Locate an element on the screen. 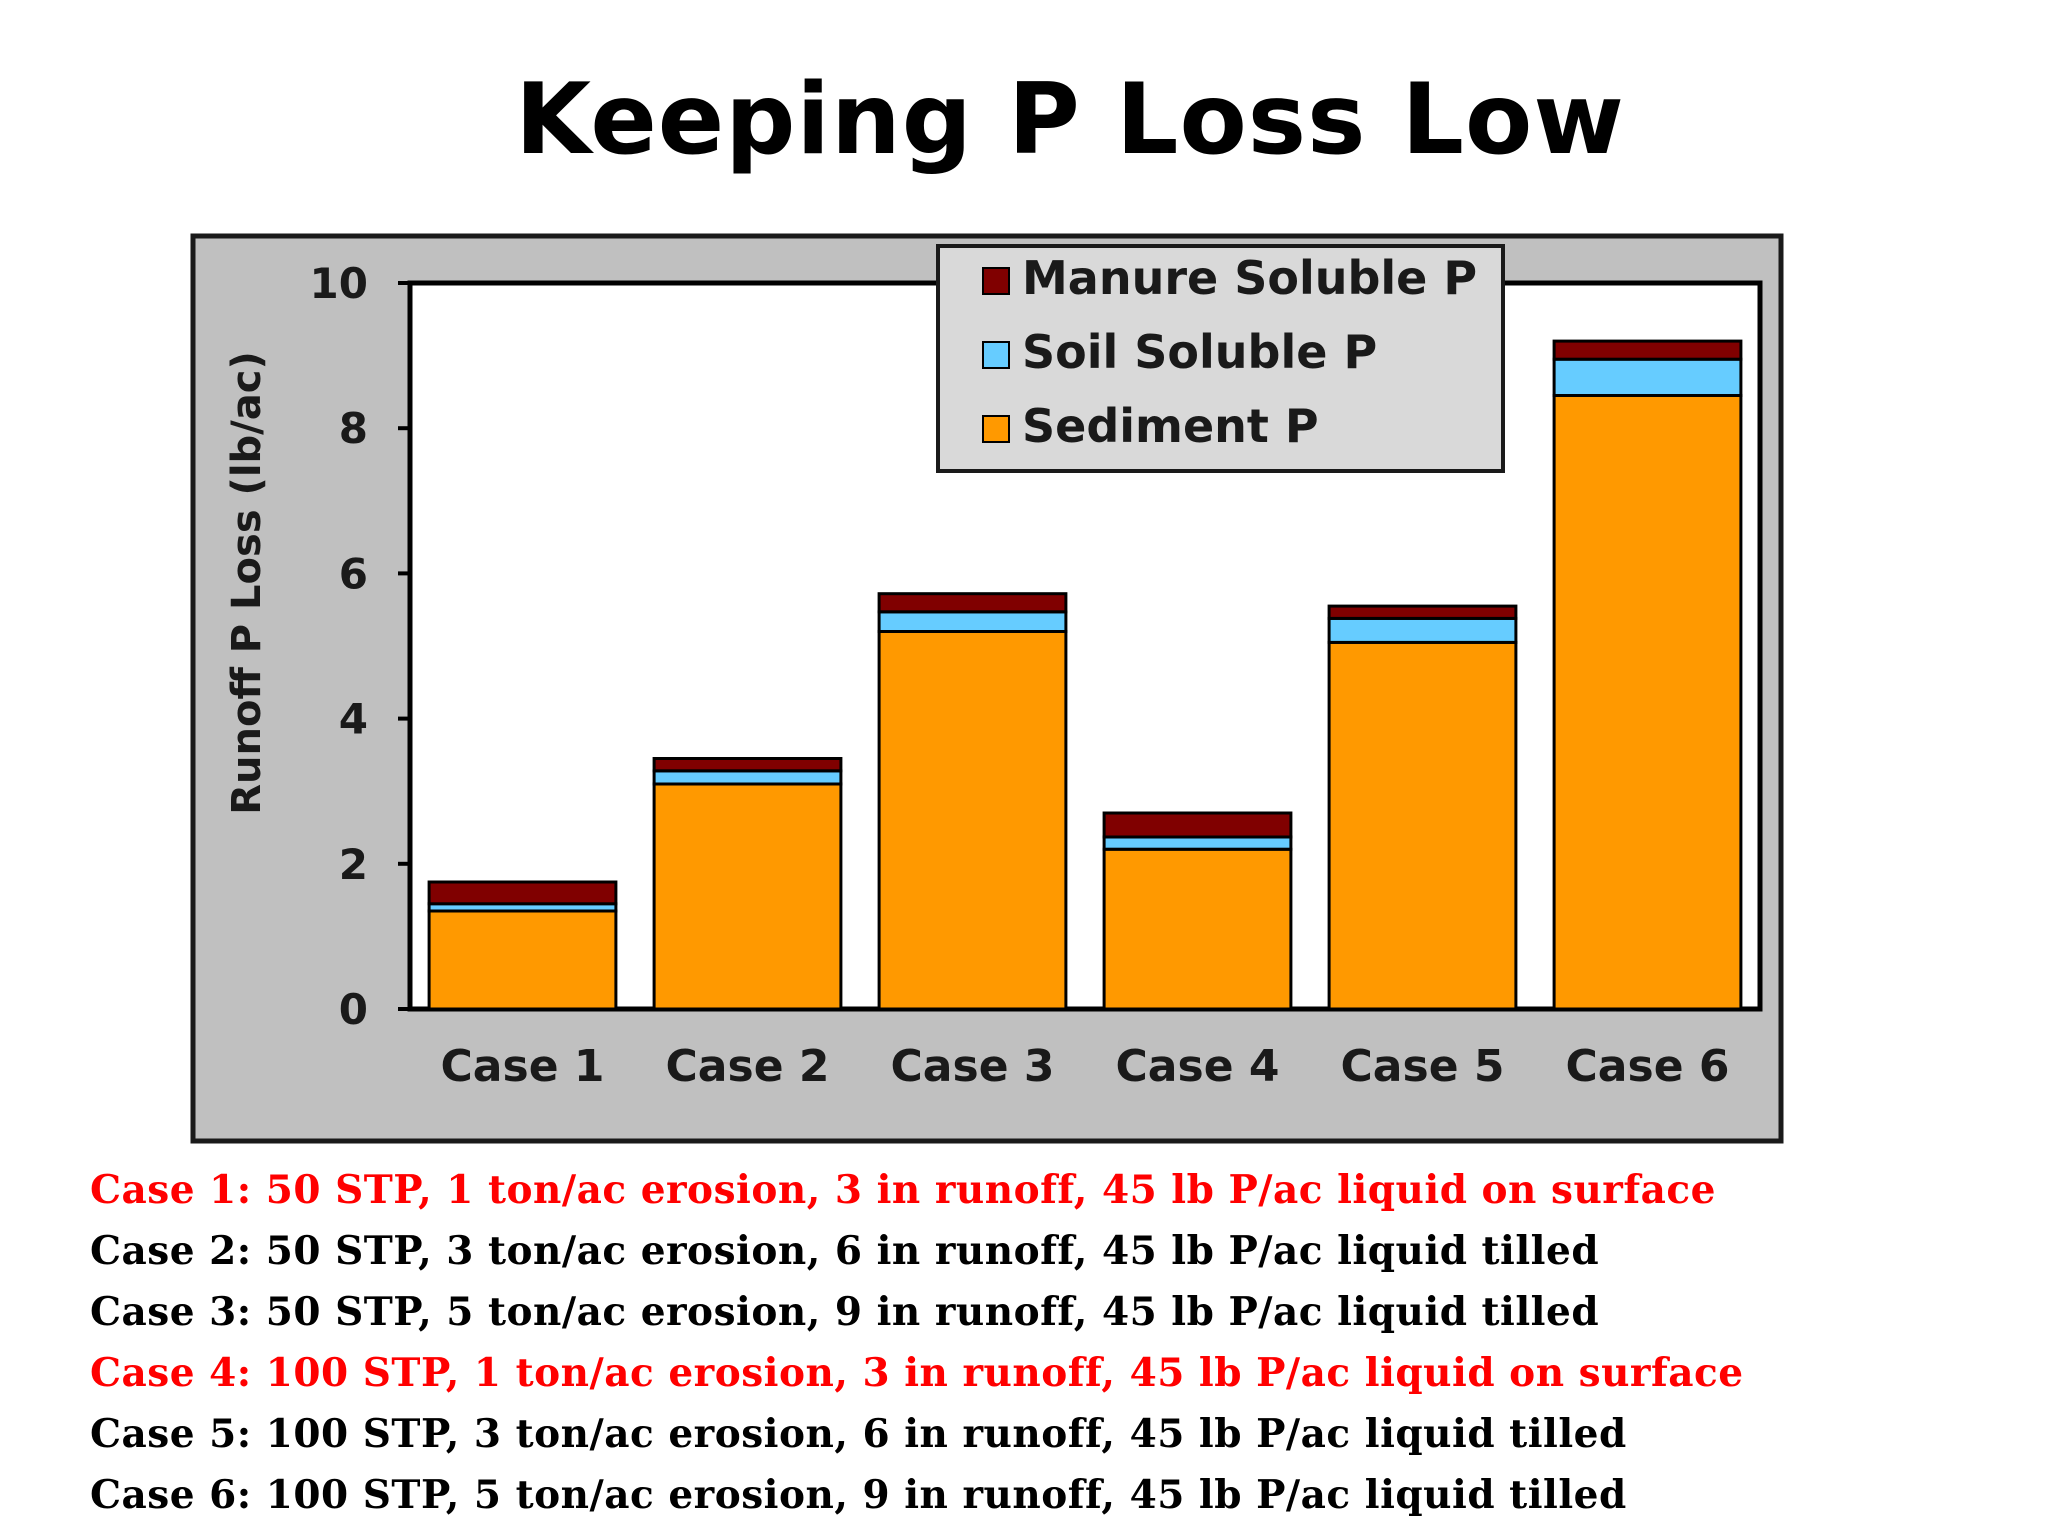 The height and width of the screenshot is (1536, 2048). slide-title: Keeping P Loss Low is located at coordinates (1070, 120).